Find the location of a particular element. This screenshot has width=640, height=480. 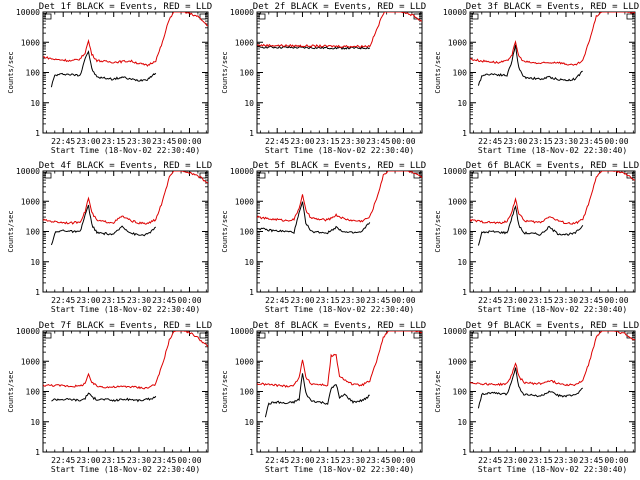

panel-title: Det 2f BLACK = Events, RED = LLD is located at coordinates (339, 7).